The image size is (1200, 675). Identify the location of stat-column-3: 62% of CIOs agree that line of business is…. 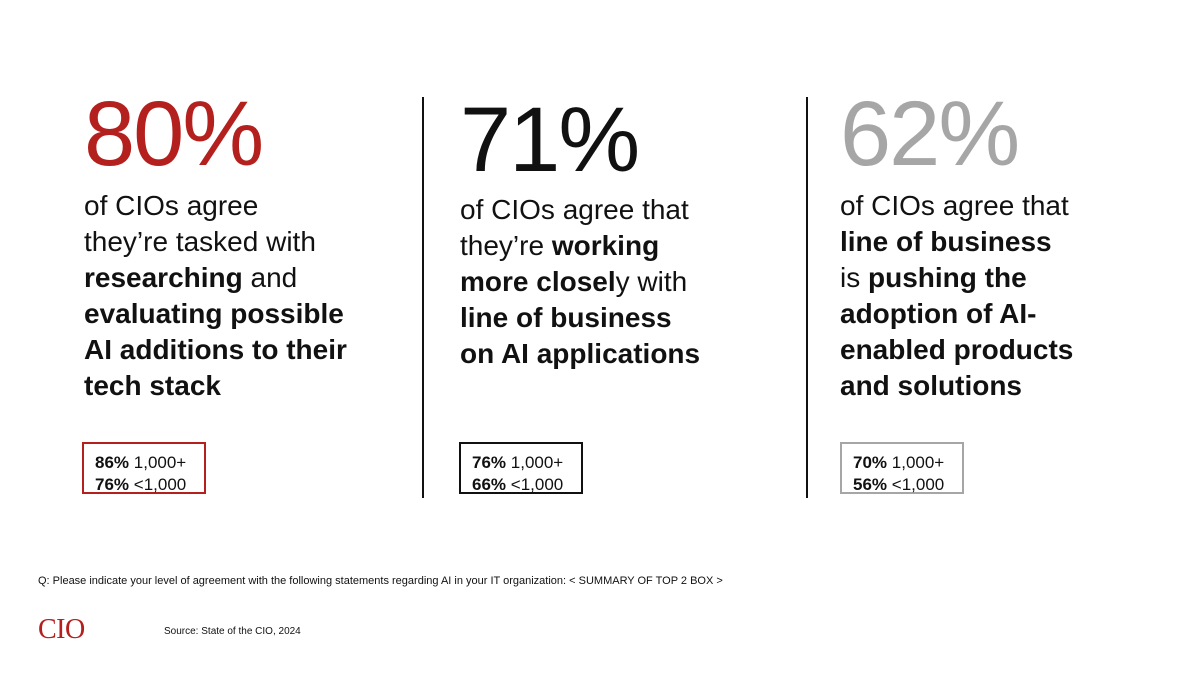
(1000, 246).